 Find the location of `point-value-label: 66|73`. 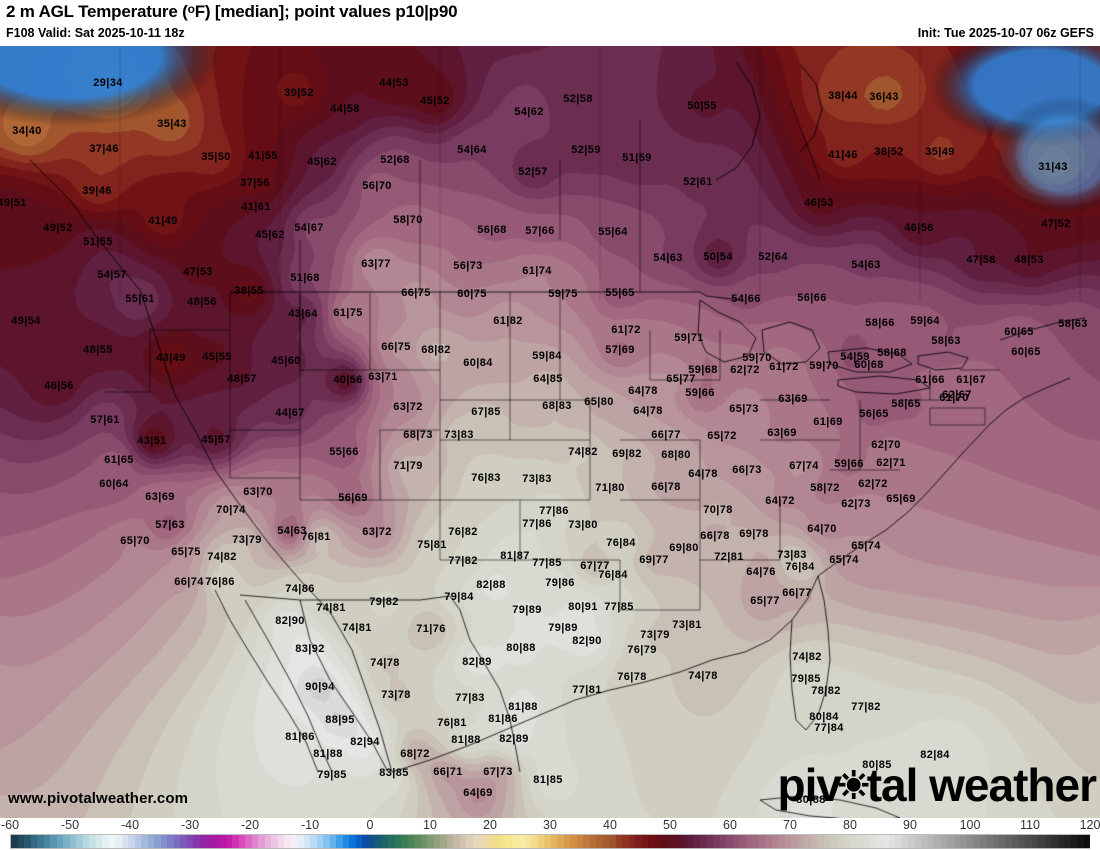

point-value-label: 66|73 is located at coordinates (747, 470).